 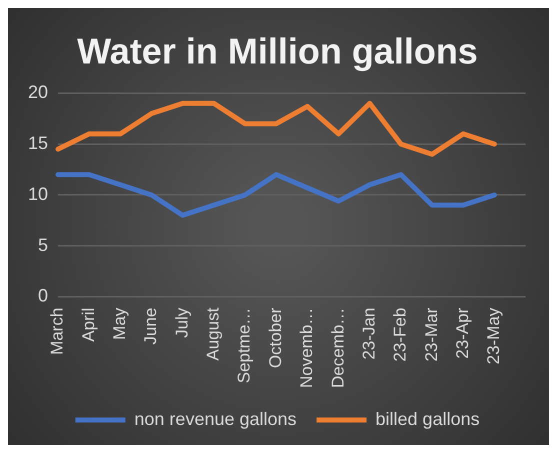 What do you see at coordinates (38, 92) in the screenshot?
I see `y-tick-label: 20` at bounding box center [38, 92].